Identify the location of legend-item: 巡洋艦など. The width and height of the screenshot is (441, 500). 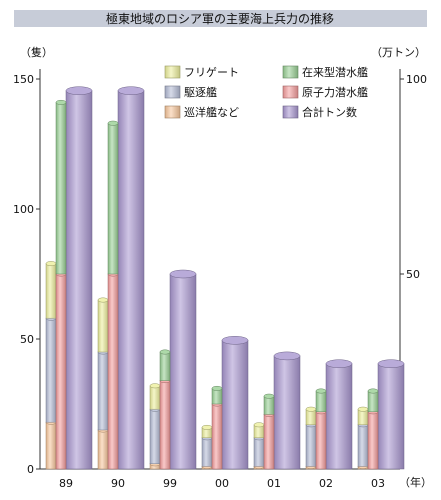
(201, 112).